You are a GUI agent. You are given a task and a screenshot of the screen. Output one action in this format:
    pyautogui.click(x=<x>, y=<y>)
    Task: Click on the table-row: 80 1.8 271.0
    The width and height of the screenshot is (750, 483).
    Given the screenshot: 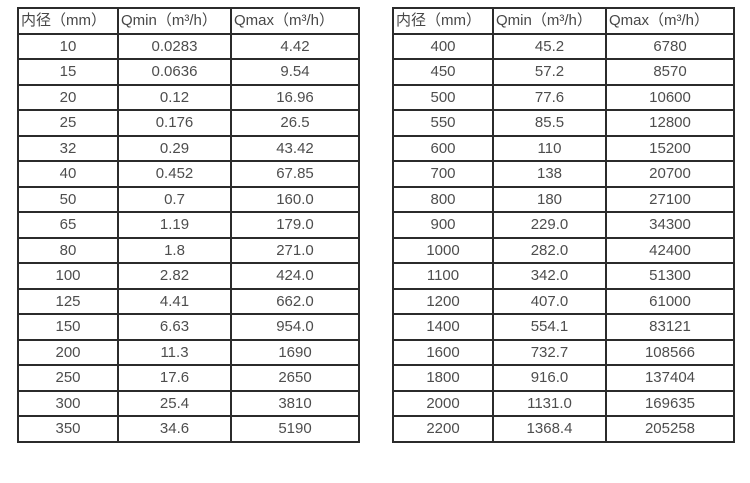 What is the action you would take?
    pyautogui.click(x=188, y=250)
    